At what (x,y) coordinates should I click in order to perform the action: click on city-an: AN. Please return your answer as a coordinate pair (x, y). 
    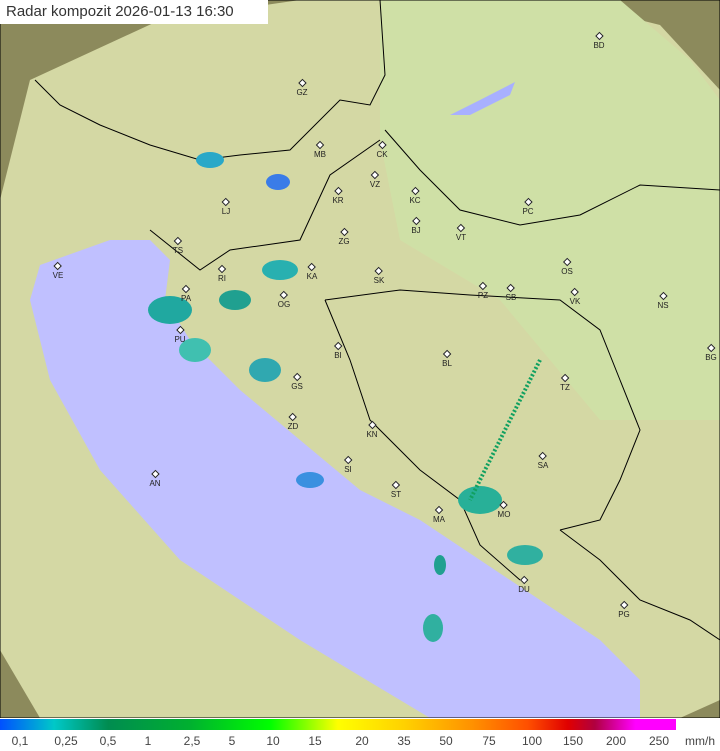
    Looking at the image, I should click on (154, 479).